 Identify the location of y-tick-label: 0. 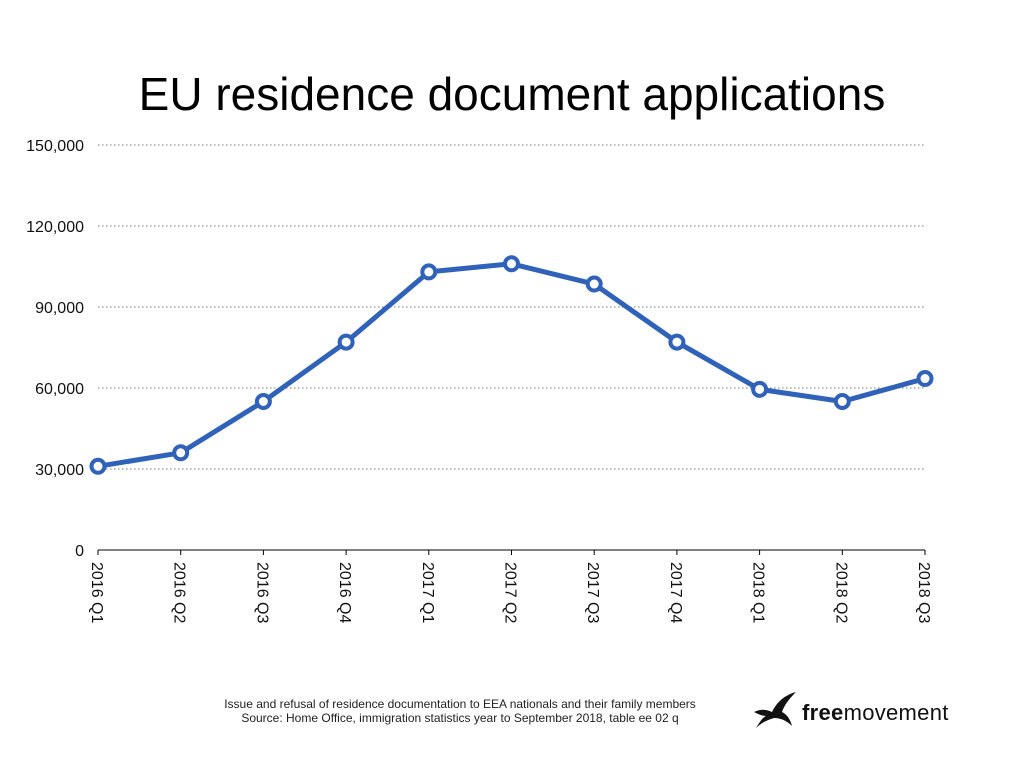
(79, 551).